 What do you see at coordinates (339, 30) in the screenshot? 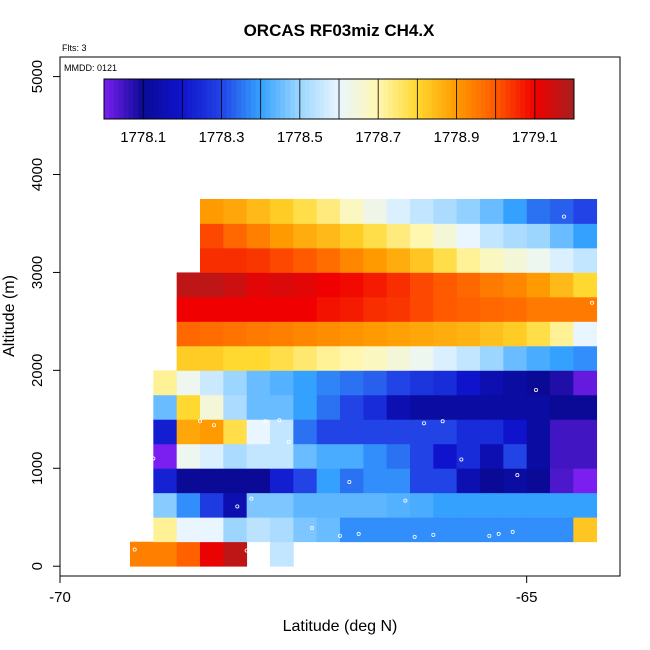
I see `chart-title: ORCAS RF03miz CH4.X` at bounding box center [339, 30].